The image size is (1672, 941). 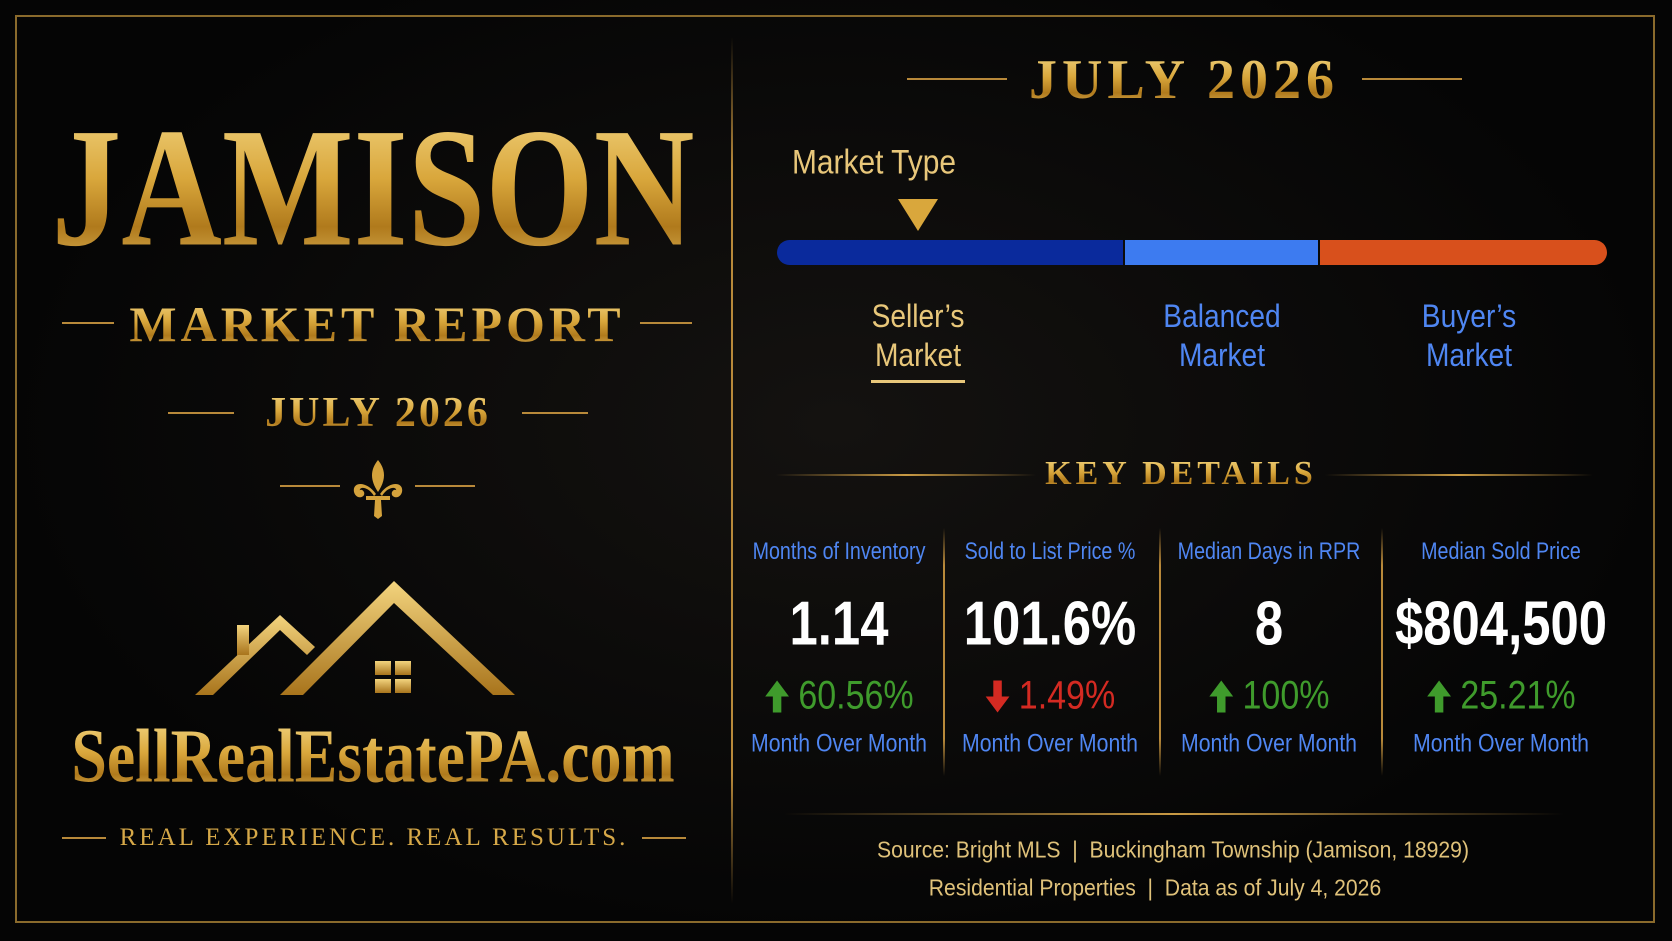 I want to click on arrow-down, so click(x=997, y=696).